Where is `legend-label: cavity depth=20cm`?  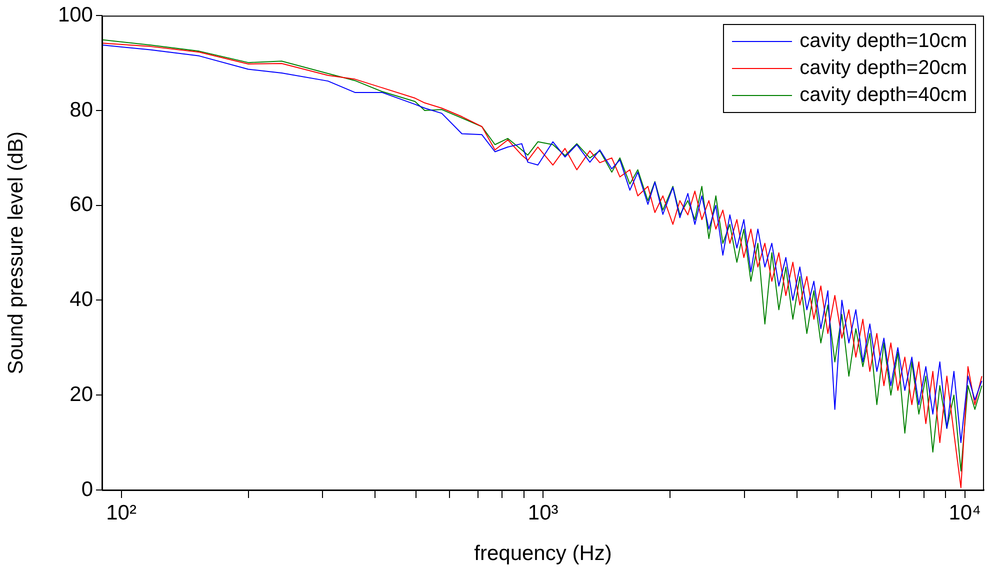
legend-label: cavity depth=20cm is located at coordinates (883, 68).